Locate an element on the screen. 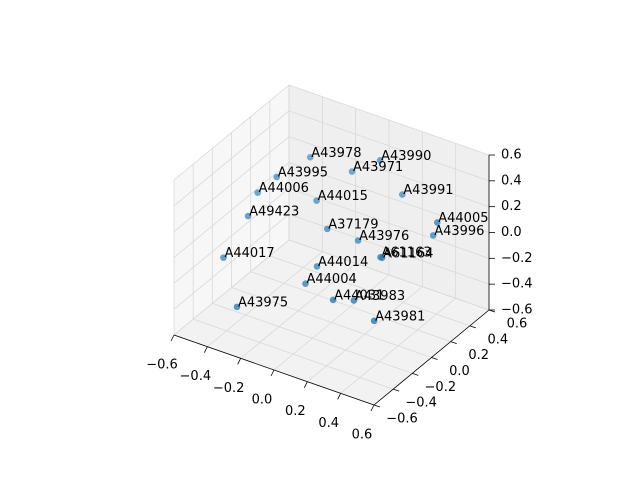  point-label: A43983 is located at coordinates (380, 296).